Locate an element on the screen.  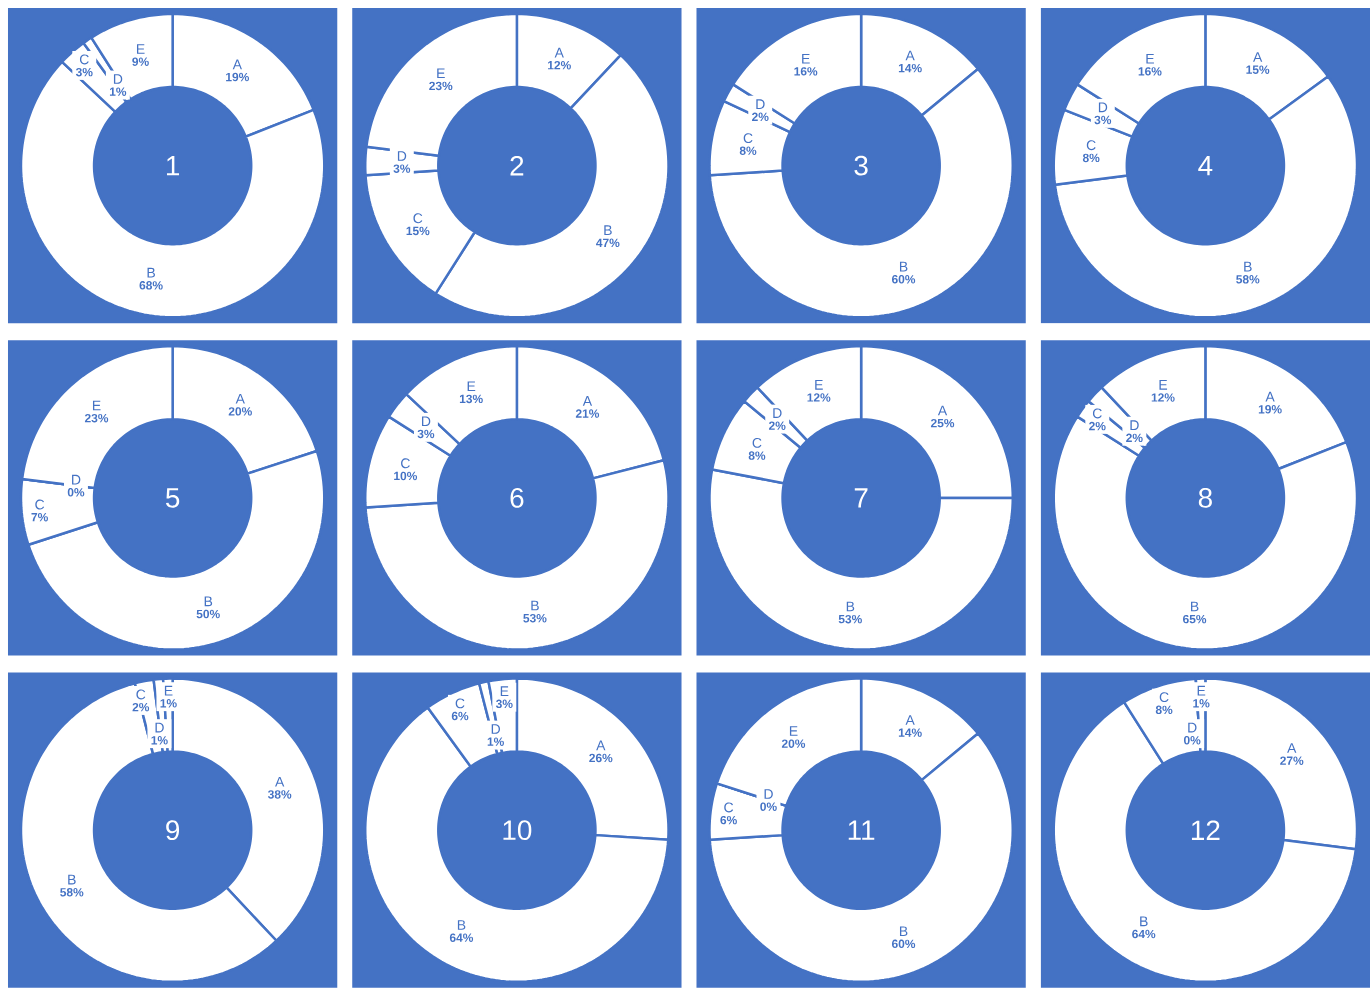
data-label: 19% is located at coordinates (1270, 409).